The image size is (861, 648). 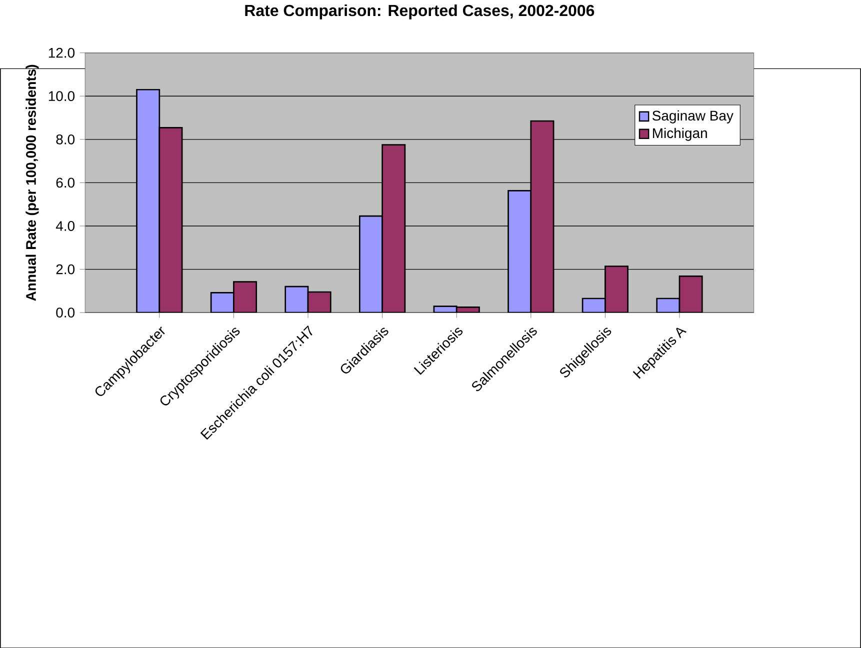 I want to click on chart-title: Rate Comparison: Reported Cases, 2002-2006, so click(x=419, y=12).